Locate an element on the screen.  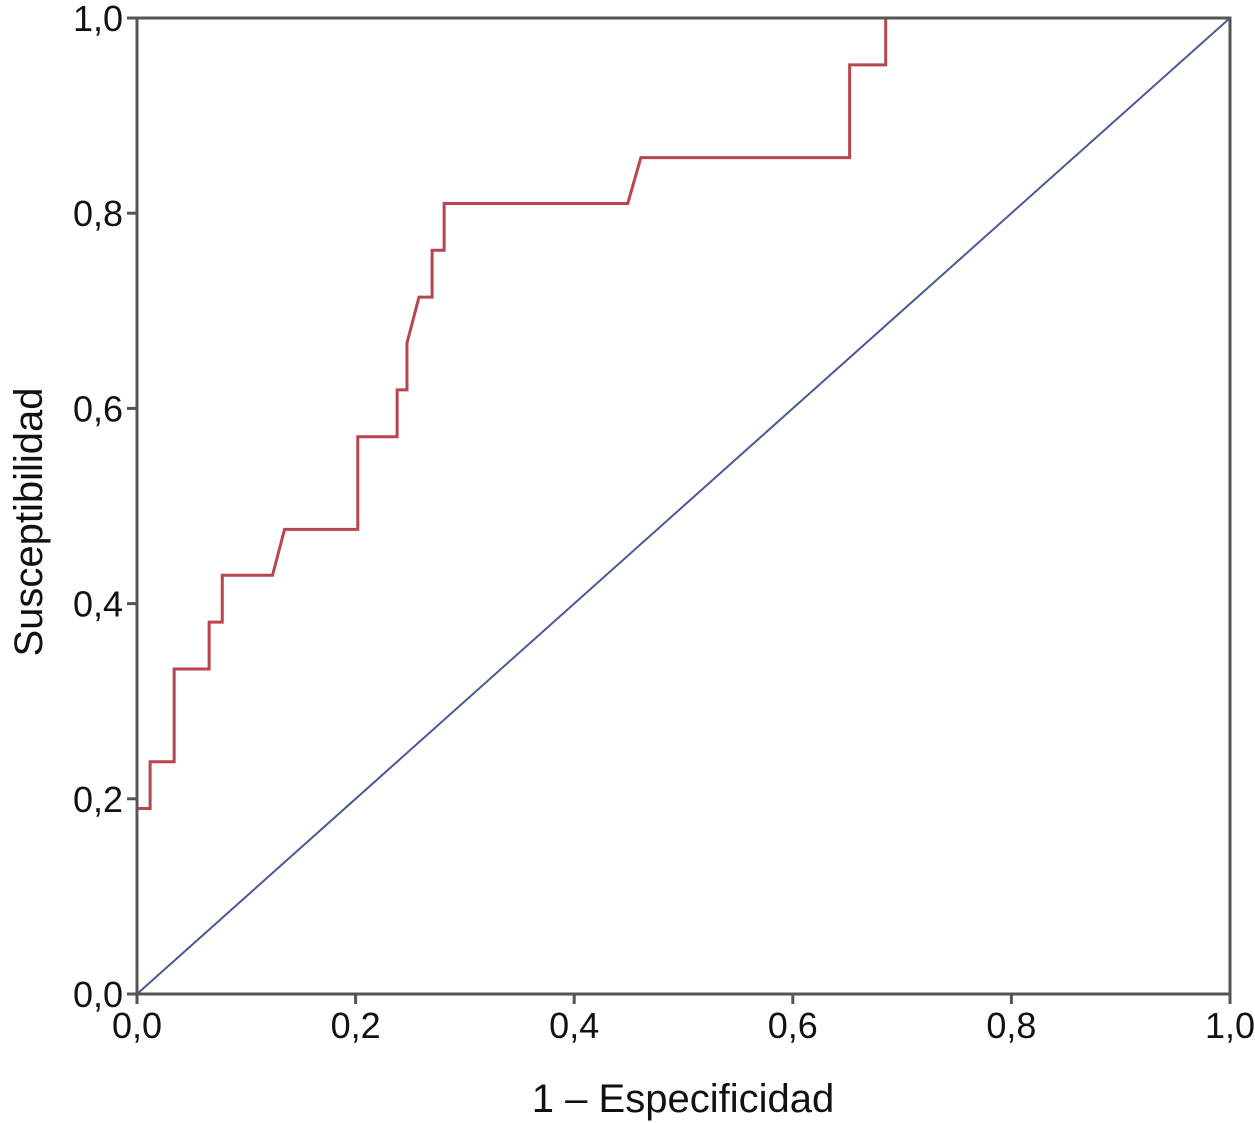
y-tick-label: 0,8 is located at coordinates (98, 213).